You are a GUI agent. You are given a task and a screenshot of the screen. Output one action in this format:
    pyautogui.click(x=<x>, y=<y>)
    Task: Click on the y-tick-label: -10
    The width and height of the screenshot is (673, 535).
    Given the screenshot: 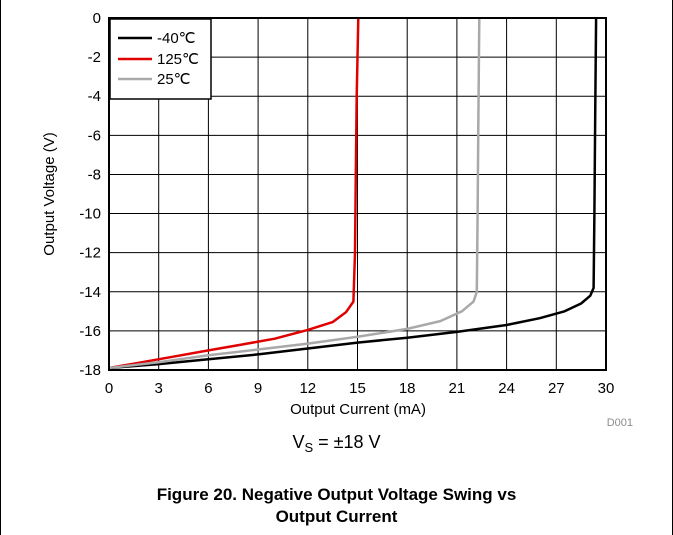 What is the action you would take?
    pyautogui.click(x=90, y=214)
    